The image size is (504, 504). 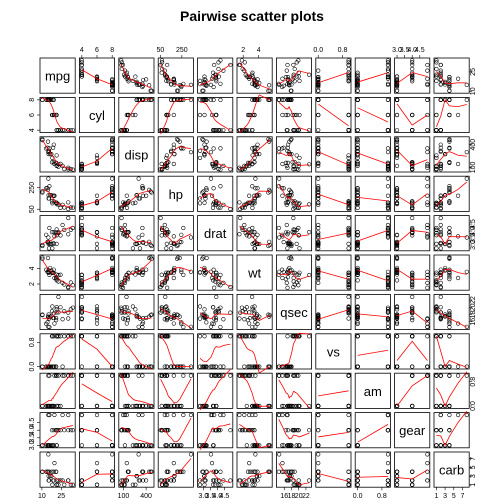 What do you see at coordinates (292, 232) in the screenshot?
I see `point-drat-qsec` at bounding box center [292, 232].